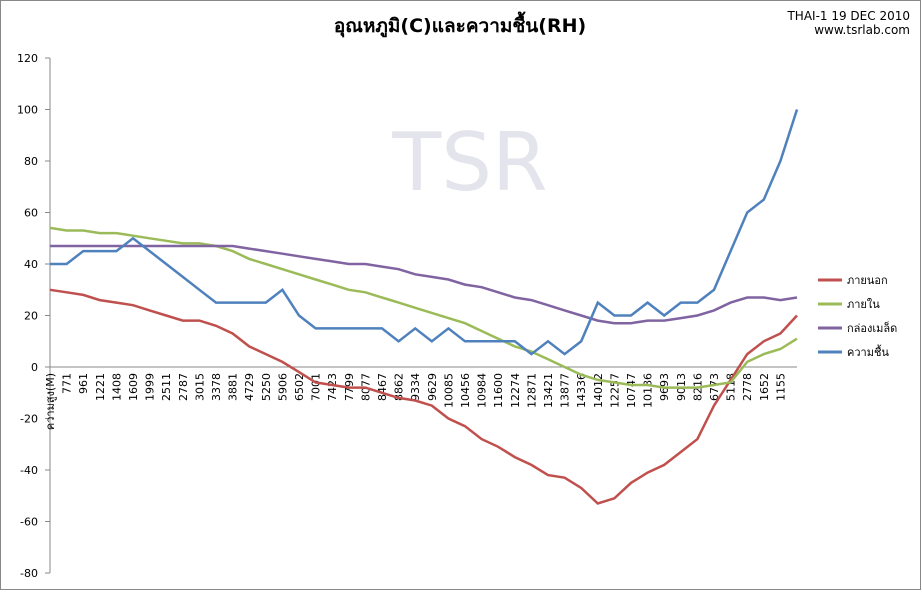 The image size is (922, 595). What do you see at coordinates (31, 213) in the screenshot?
I see `y-tick-label: 60` at bounding box center [31, 213].